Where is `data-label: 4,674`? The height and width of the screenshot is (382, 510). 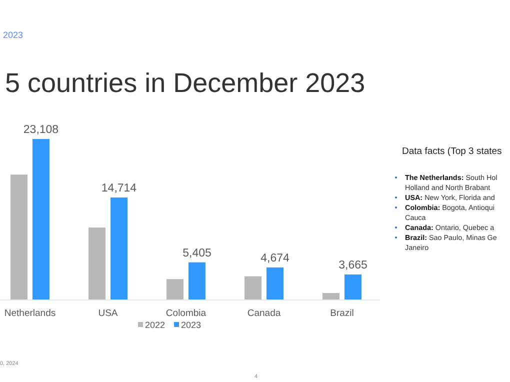
data-label: 4,674 is located at coordinates (275, 258).